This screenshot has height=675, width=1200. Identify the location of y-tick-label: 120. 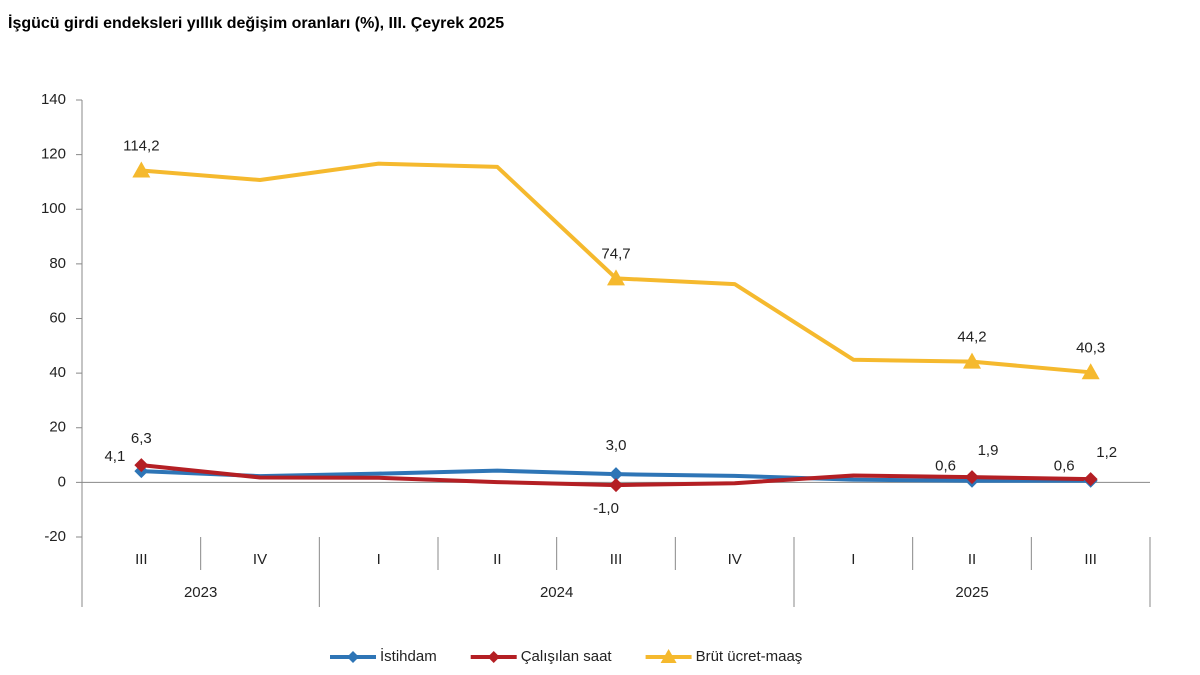
(53, 154).